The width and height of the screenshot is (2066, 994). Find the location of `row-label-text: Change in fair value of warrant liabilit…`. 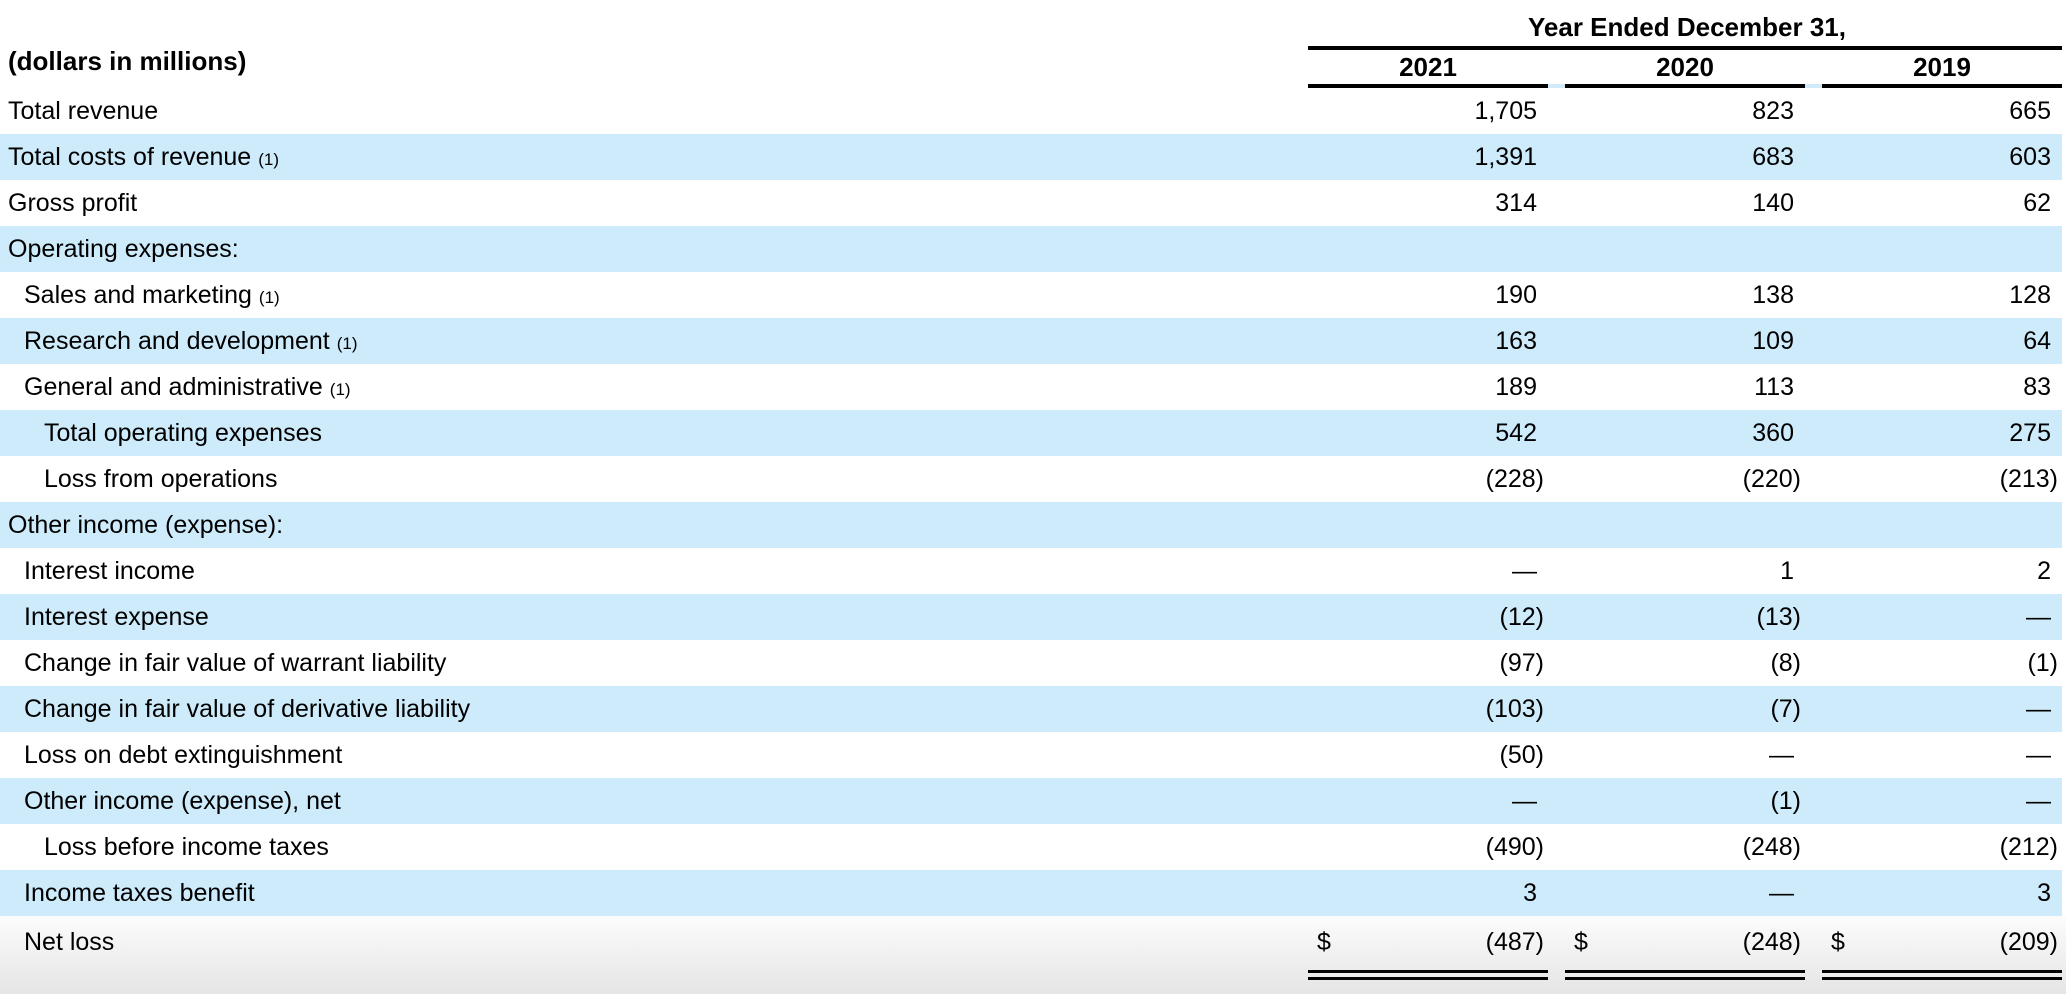

row-label-text: Change in fair value of warrant liabilit… is located at coordinates (235, 662).